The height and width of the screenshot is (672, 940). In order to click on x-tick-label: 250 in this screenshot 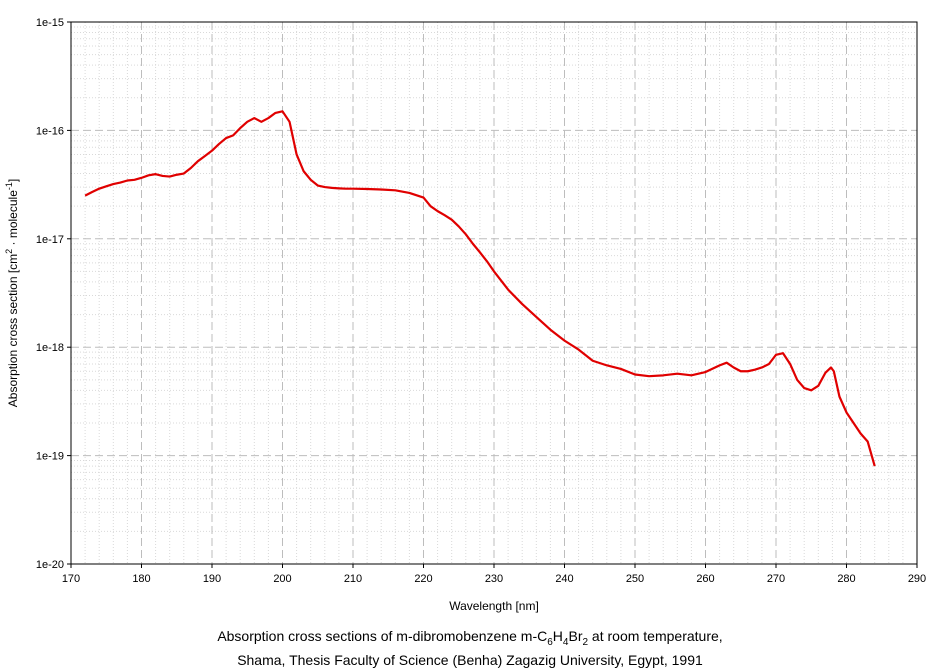, I will do `click(635, 579)`.